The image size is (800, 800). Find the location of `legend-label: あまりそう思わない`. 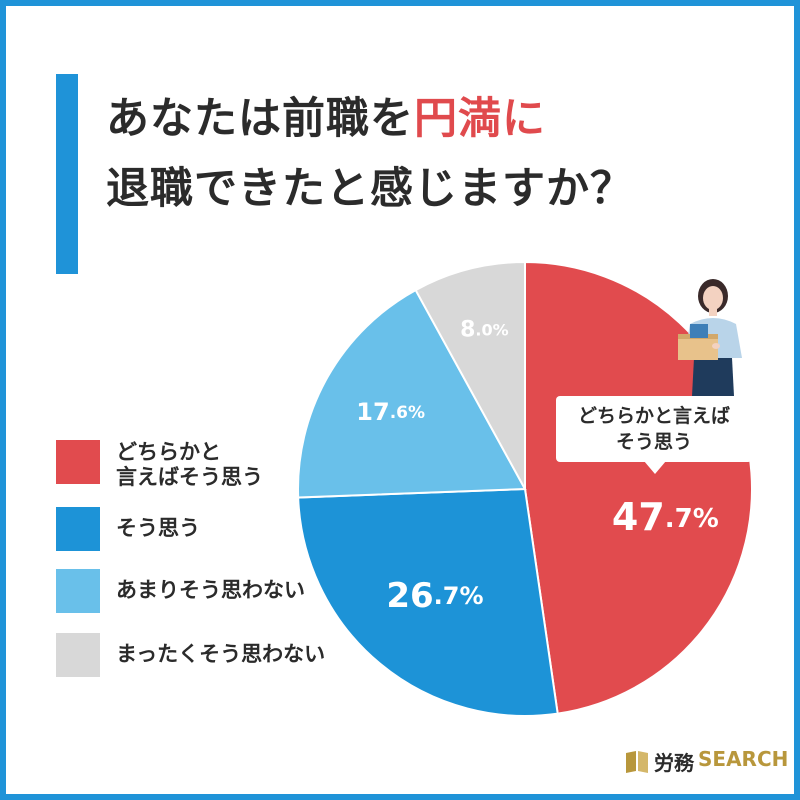

legend-label: あまりそう思わない is located at coordinates (210, 590).